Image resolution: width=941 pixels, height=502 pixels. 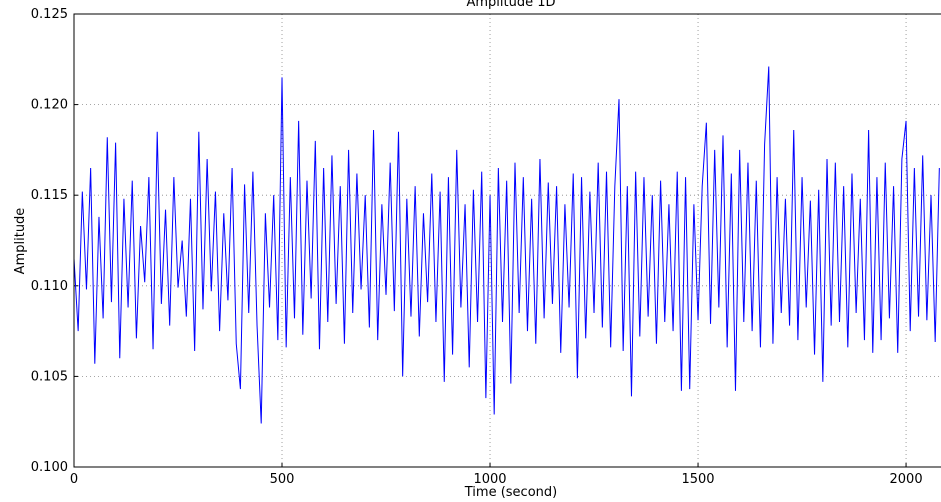 I want to click on x-tick-label: 0, so click(x=74, y=479).